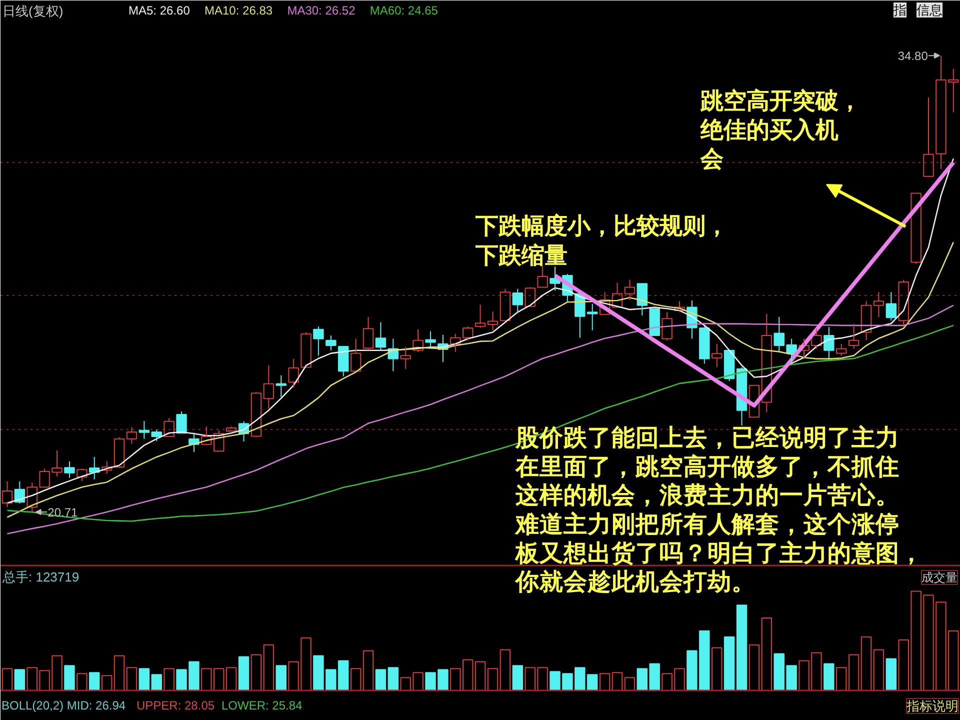 This screenshot has width=960, height=720. What do you see at coordinates (404, 11) in the screenshot?
I see `text: MA60: 24.65` at bounding box center [404, 11].